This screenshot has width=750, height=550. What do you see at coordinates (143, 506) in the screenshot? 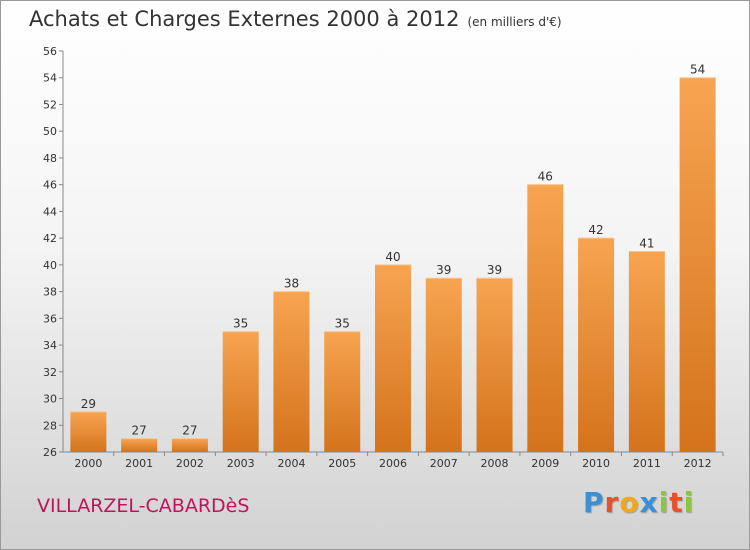
I see `commune-name: VILLARZEL-CABARDèS` at bounding box center [143, 506].